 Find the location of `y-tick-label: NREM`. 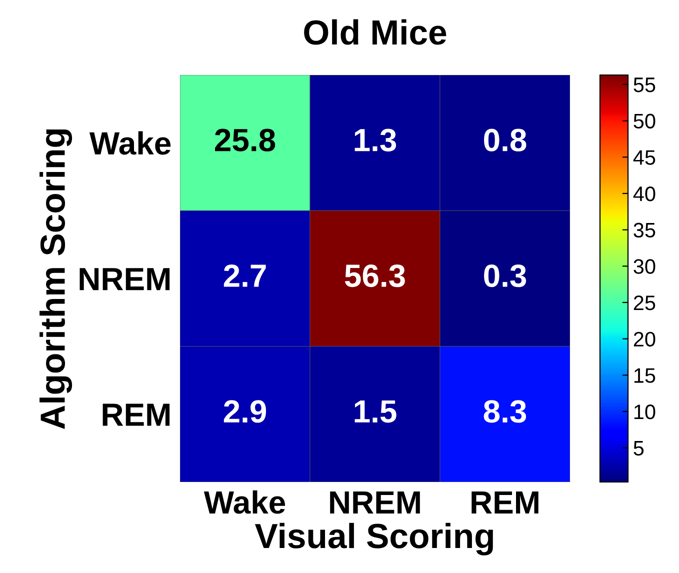

y-tick-label: NREM is located at coordinates (125, 279).